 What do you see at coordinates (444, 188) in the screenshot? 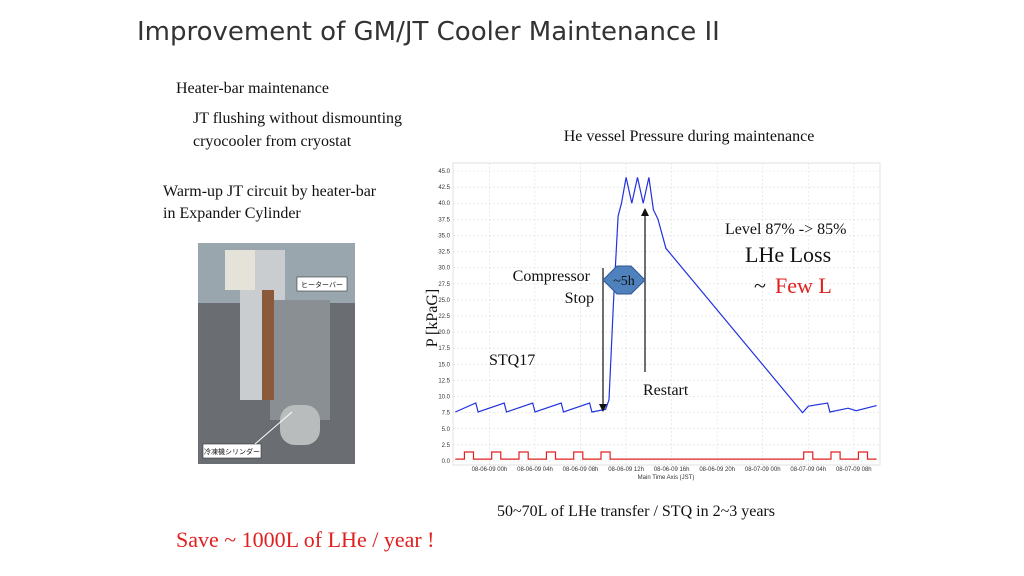
I see `y-tick-label: 42.5` at bounding box center [444, 188].